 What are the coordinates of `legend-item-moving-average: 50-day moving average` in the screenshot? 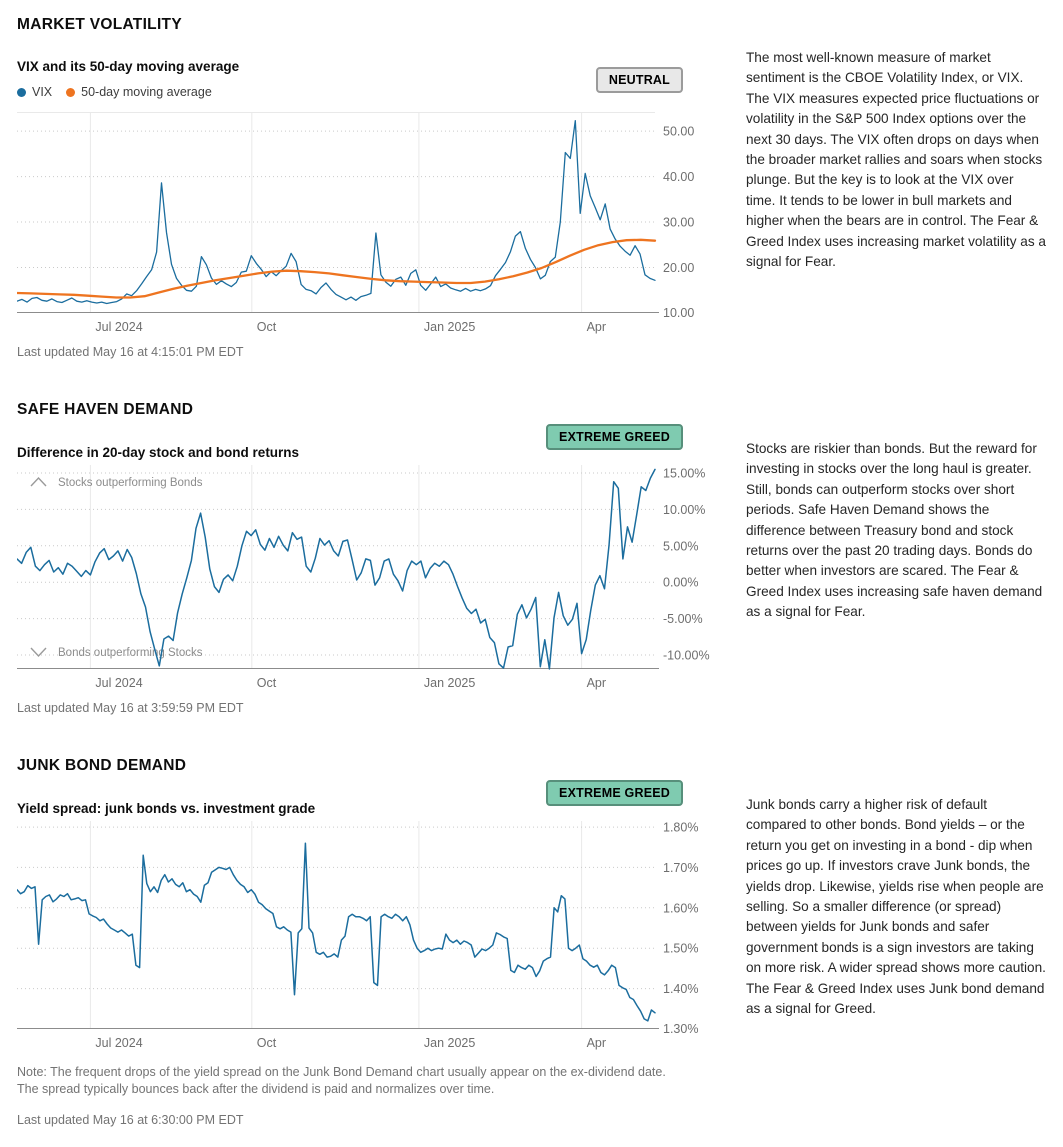 It's located at (139, 92).